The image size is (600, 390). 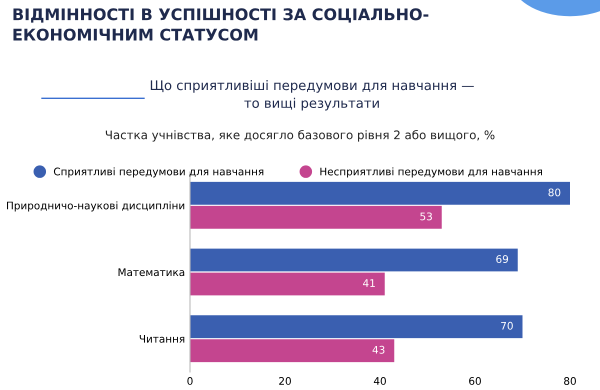 I want to click on data-label: 41, so click(x=369, y=283).